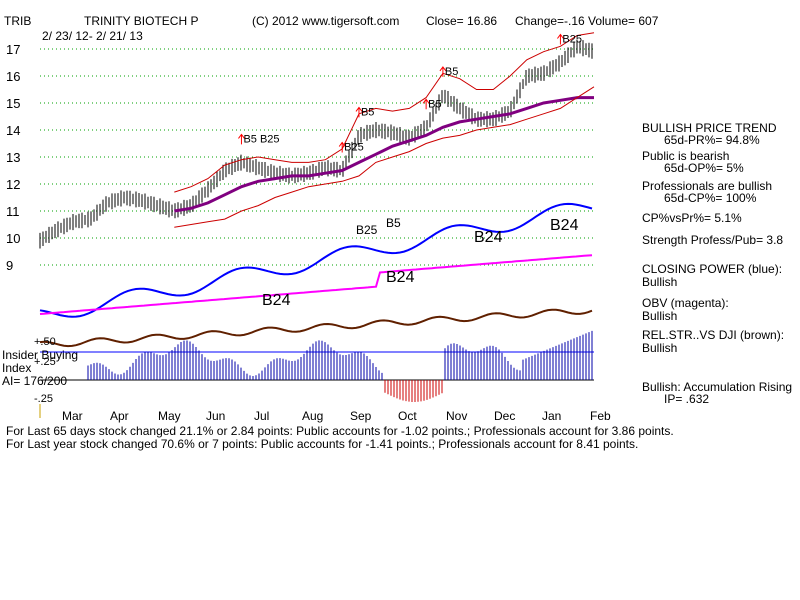 Image resolution: width=800 pixels, height=600 pixels. I want to click on obv-label-2: B24, so click(400, 277).